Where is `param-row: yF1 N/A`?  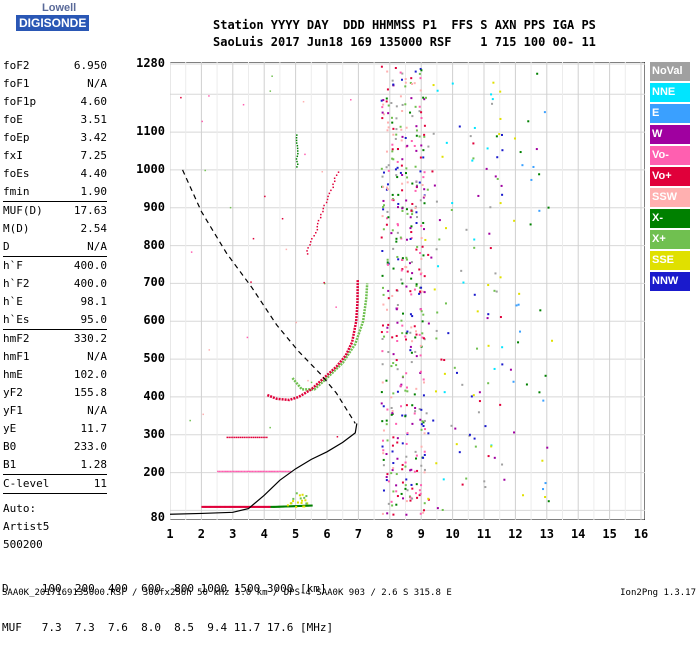
param-row: yF1 N/A is located at coordinates (55, 411).